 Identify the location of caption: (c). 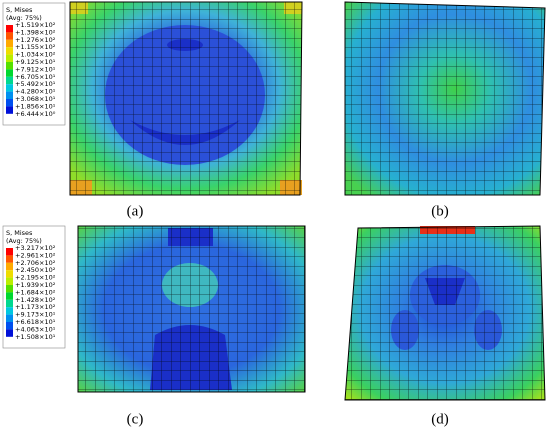
(135, 419).